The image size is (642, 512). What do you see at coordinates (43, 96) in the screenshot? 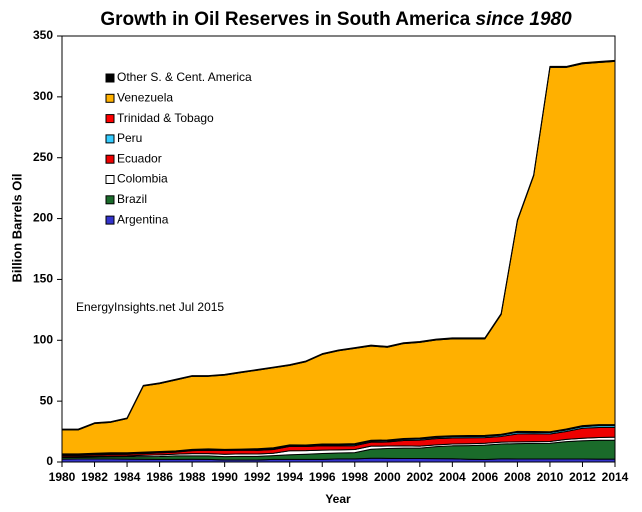
I see `y-tick-label: 300` at bounding box center [43, 96].